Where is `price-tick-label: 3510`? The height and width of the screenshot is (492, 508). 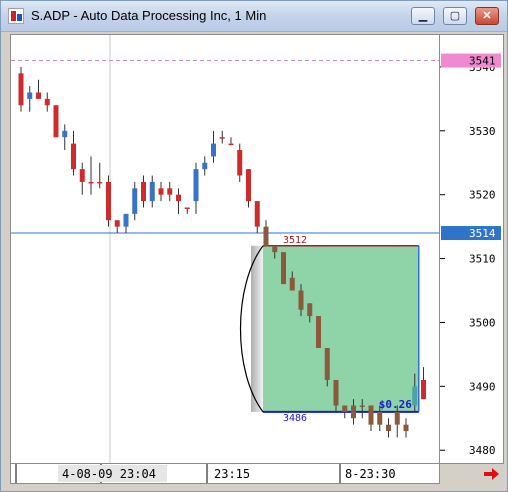
price-tick-label: 3510 is located at coordinates (482, 259).